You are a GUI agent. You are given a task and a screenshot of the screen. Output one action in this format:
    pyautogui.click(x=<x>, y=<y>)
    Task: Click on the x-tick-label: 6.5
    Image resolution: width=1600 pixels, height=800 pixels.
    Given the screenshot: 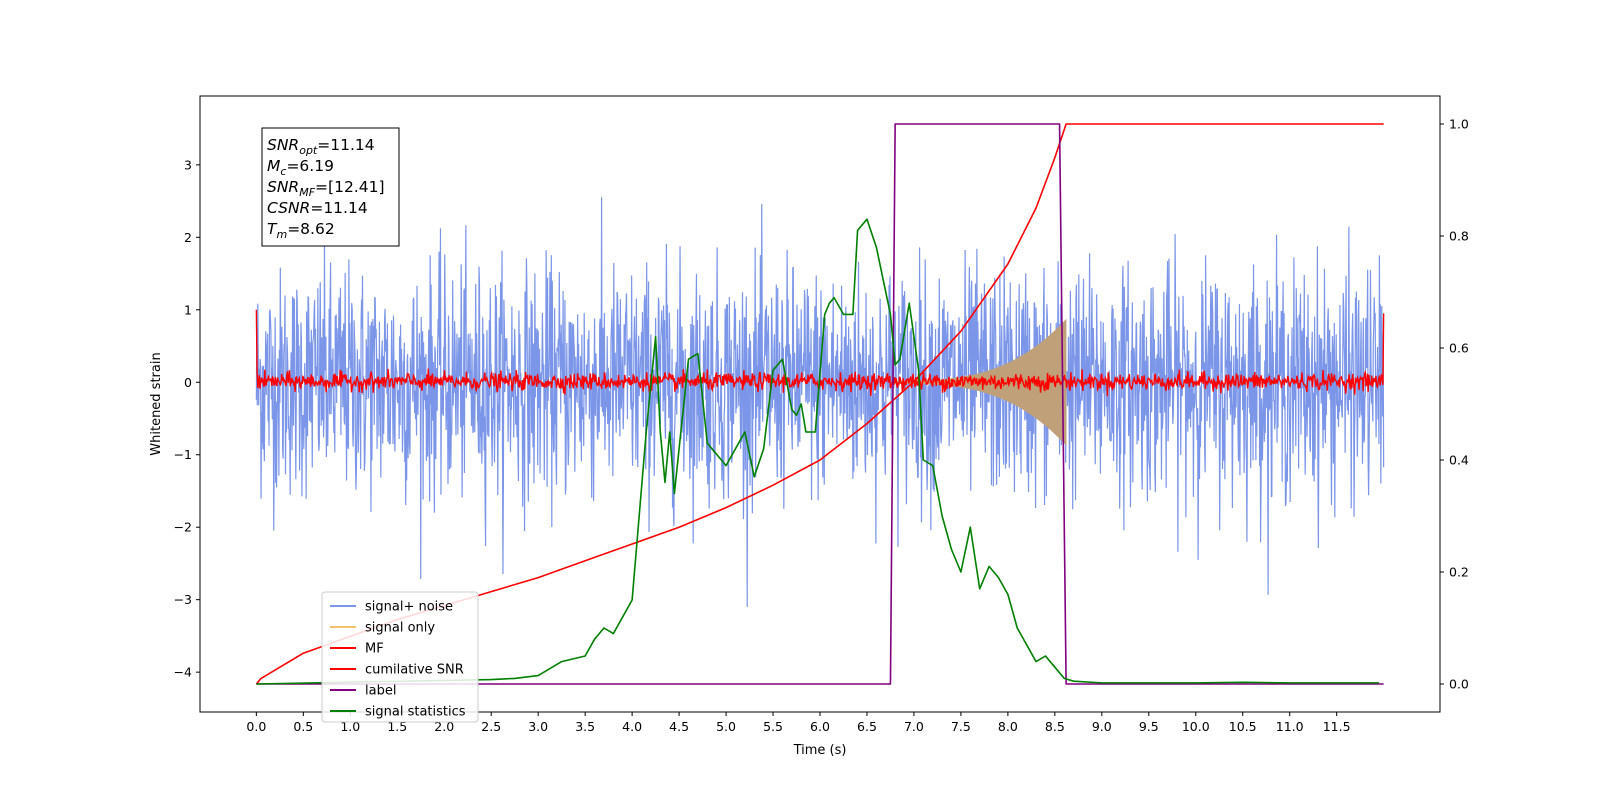 What is the action you would take?
    pyautogui.click(x=867, y=726)
    